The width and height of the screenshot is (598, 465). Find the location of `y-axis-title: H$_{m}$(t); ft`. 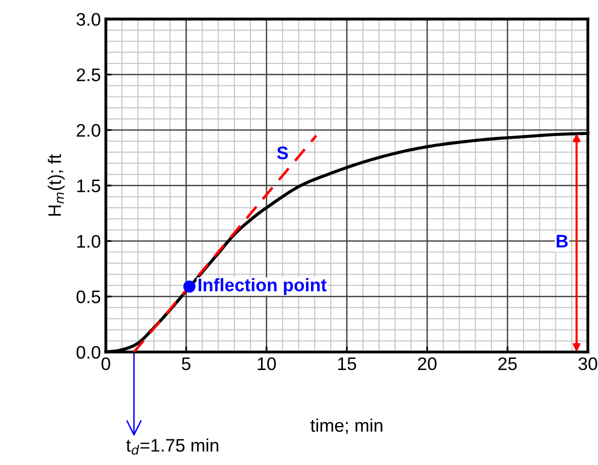

y-axis-title: H$_{m}$(t); ft is located at coordinates (56, 185).